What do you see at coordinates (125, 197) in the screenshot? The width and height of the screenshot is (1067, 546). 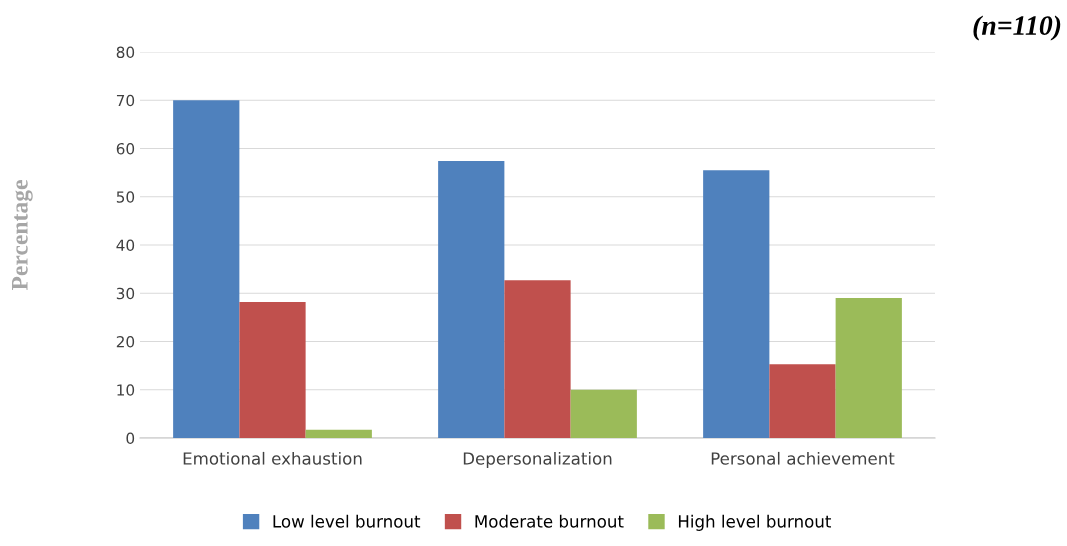 I see `y-tick-label: 50` at bounding box center [125, 197].